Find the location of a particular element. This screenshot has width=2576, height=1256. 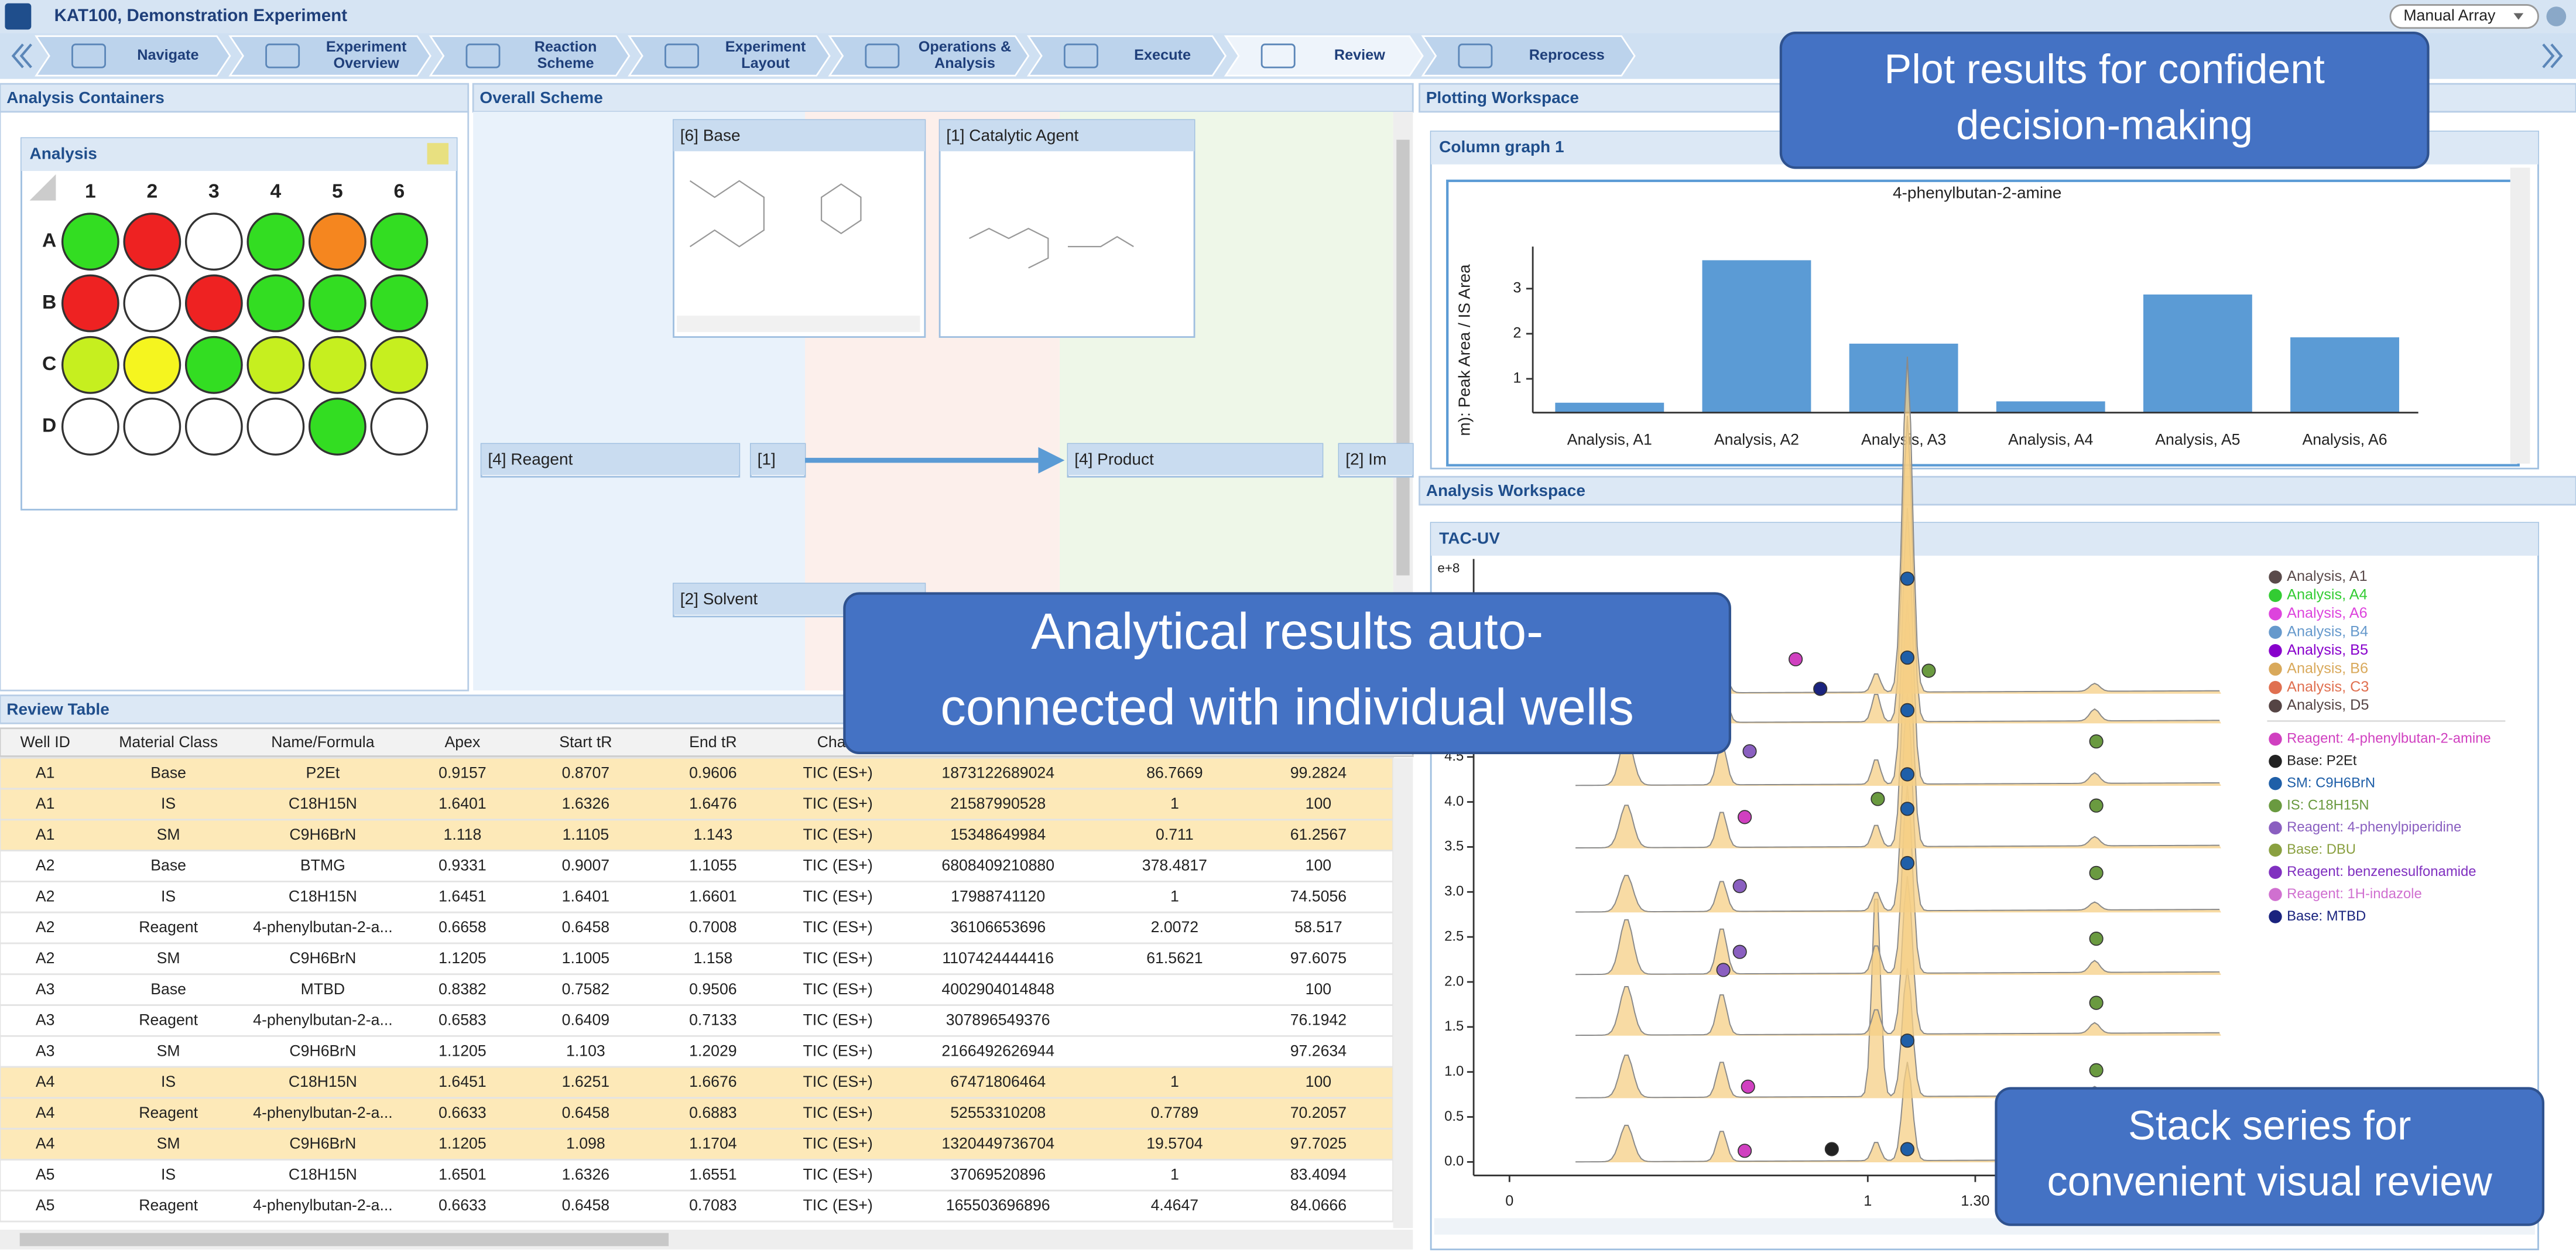

legend-label: Base: P2Et is located at coordinates (2322, 760).